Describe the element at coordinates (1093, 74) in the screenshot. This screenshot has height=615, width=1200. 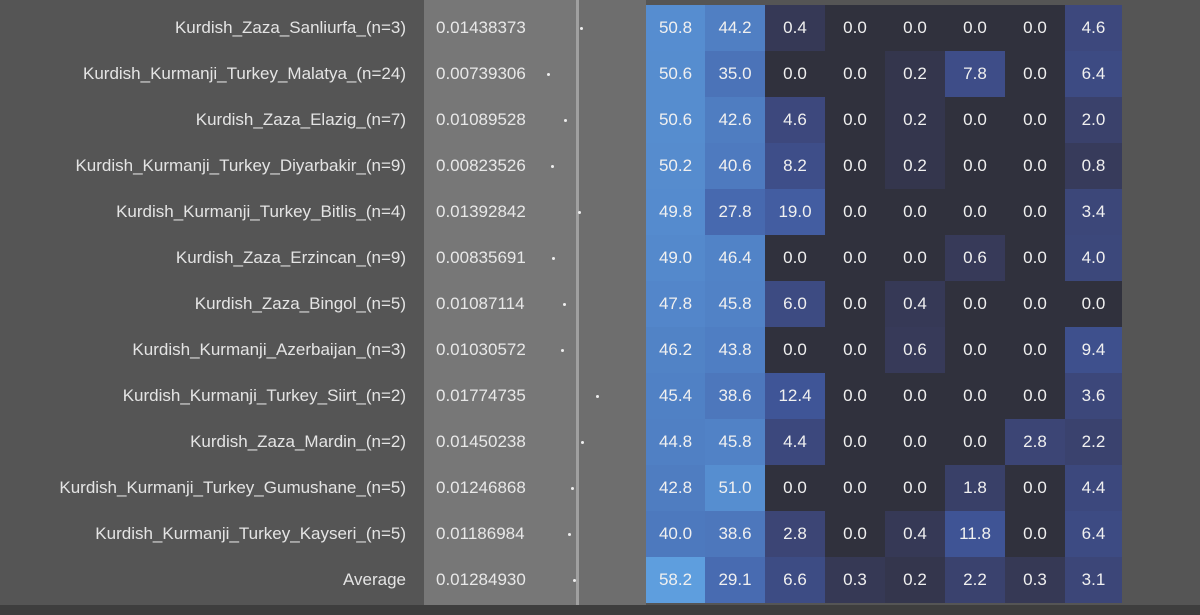
I see `percent-cell: 6.4` at that location.